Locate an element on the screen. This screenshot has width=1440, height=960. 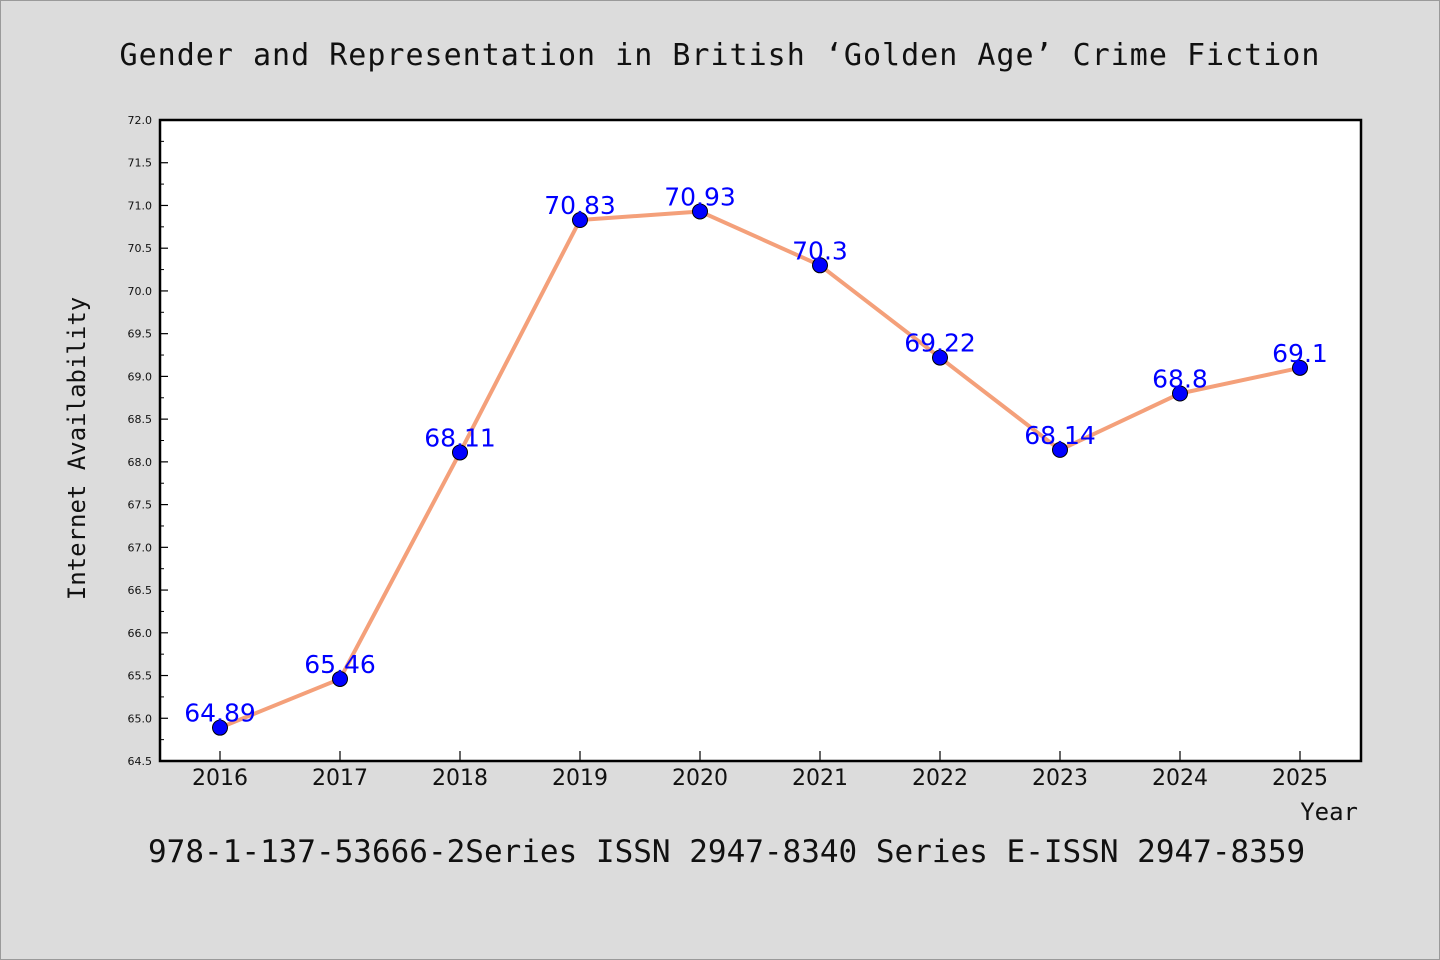
data-label: 69.22 is located at coordinates (940, 343).